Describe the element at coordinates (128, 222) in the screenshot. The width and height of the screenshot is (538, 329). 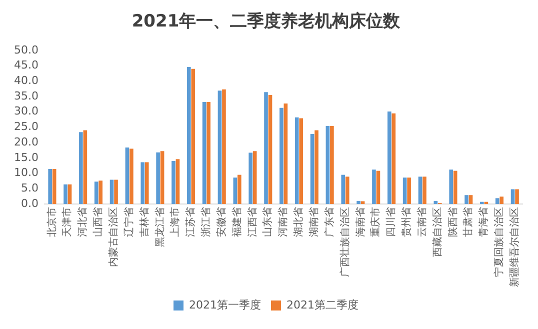
I see `x-tick-label: 辽宁省` at that location.